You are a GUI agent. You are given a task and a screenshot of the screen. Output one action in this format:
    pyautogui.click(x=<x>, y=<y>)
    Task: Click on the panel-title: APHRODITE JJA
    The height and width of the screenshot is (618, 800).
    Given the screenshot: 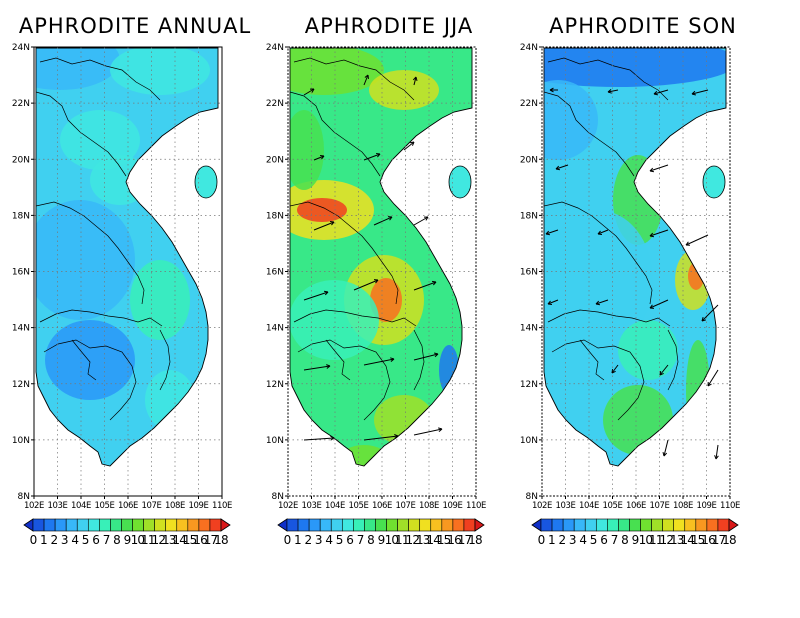 What is the action you would take?
    pyautogui.click(x=389, y=26)
    